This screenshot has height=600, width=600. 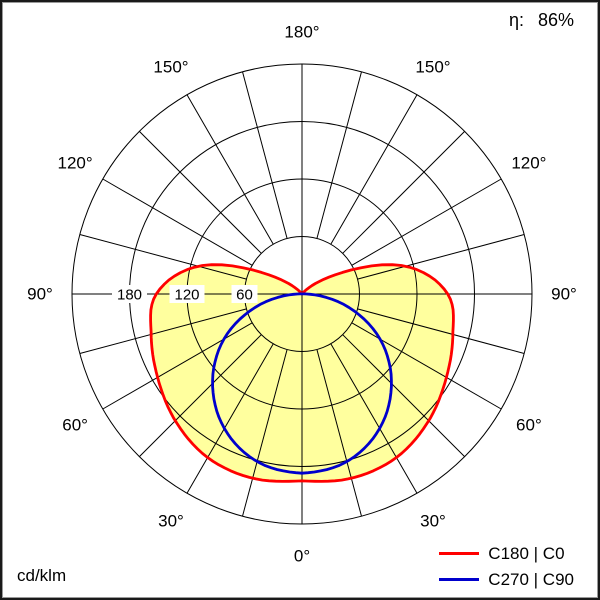 I want to click on efficiency-readout: η: 86%, so click(x=541, y=20).